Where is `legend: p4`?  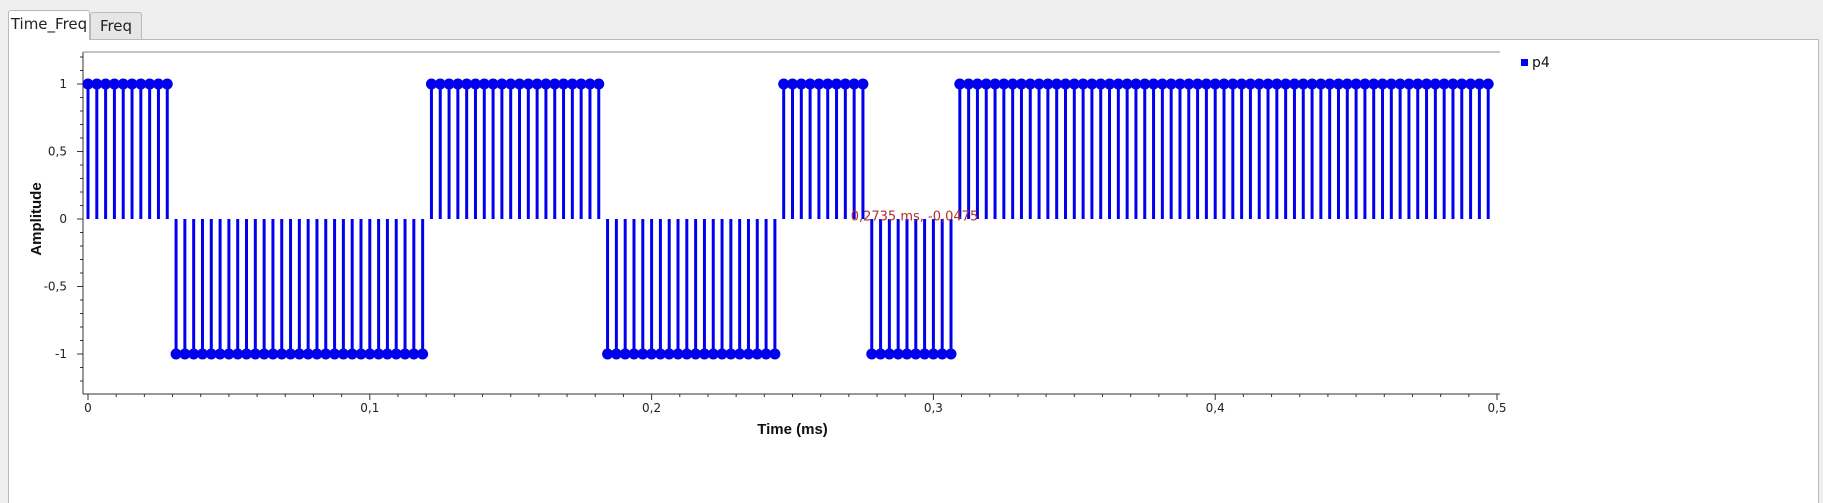
legend: p4 is located at coordinates (1535, 63).